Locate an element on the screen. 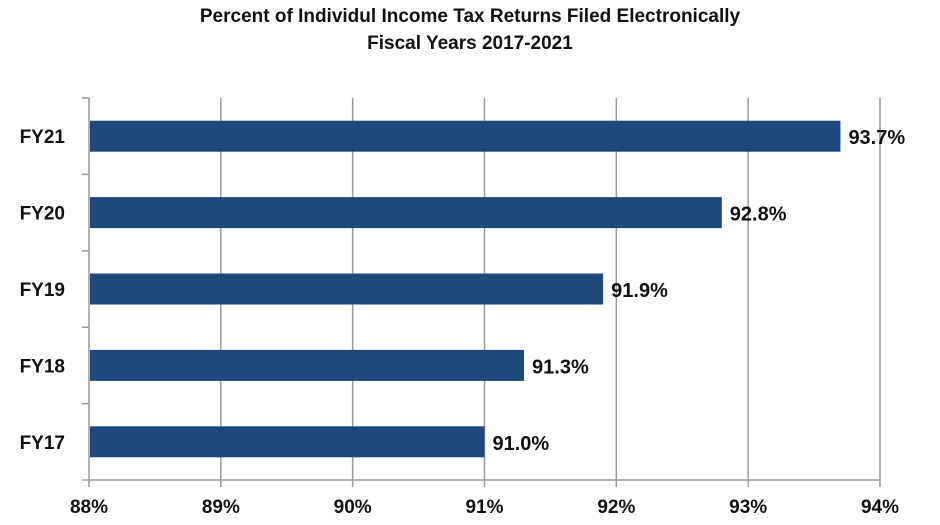 The width and height of the screenshot is (940, 525). bar-fy18 is located at coordinates (307, 365).